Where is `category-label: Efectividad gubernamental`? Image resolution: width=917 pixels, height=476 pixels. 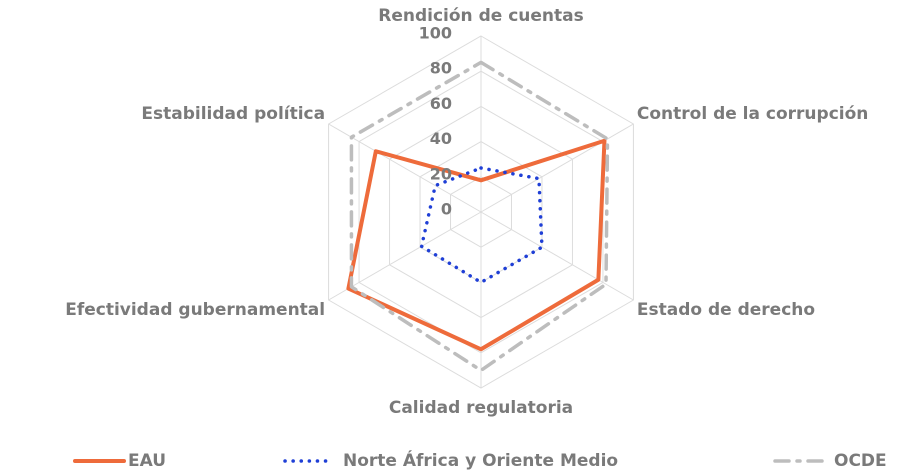
category-label: Efectividad gubernamental is located at coordinates (195, 310).